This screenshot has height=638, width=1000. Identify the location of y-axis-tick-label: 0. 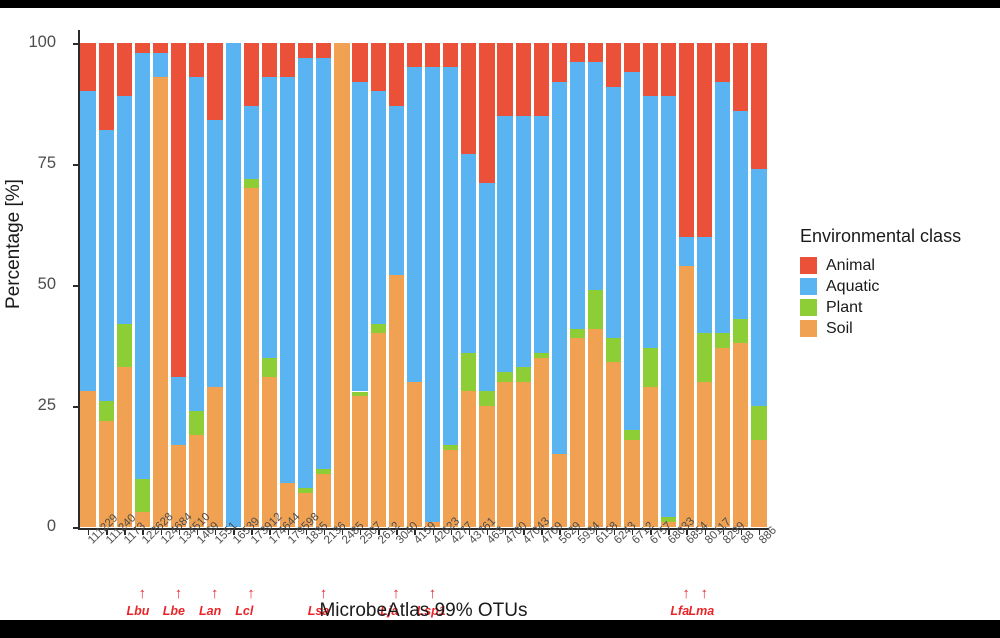
(51, 526).